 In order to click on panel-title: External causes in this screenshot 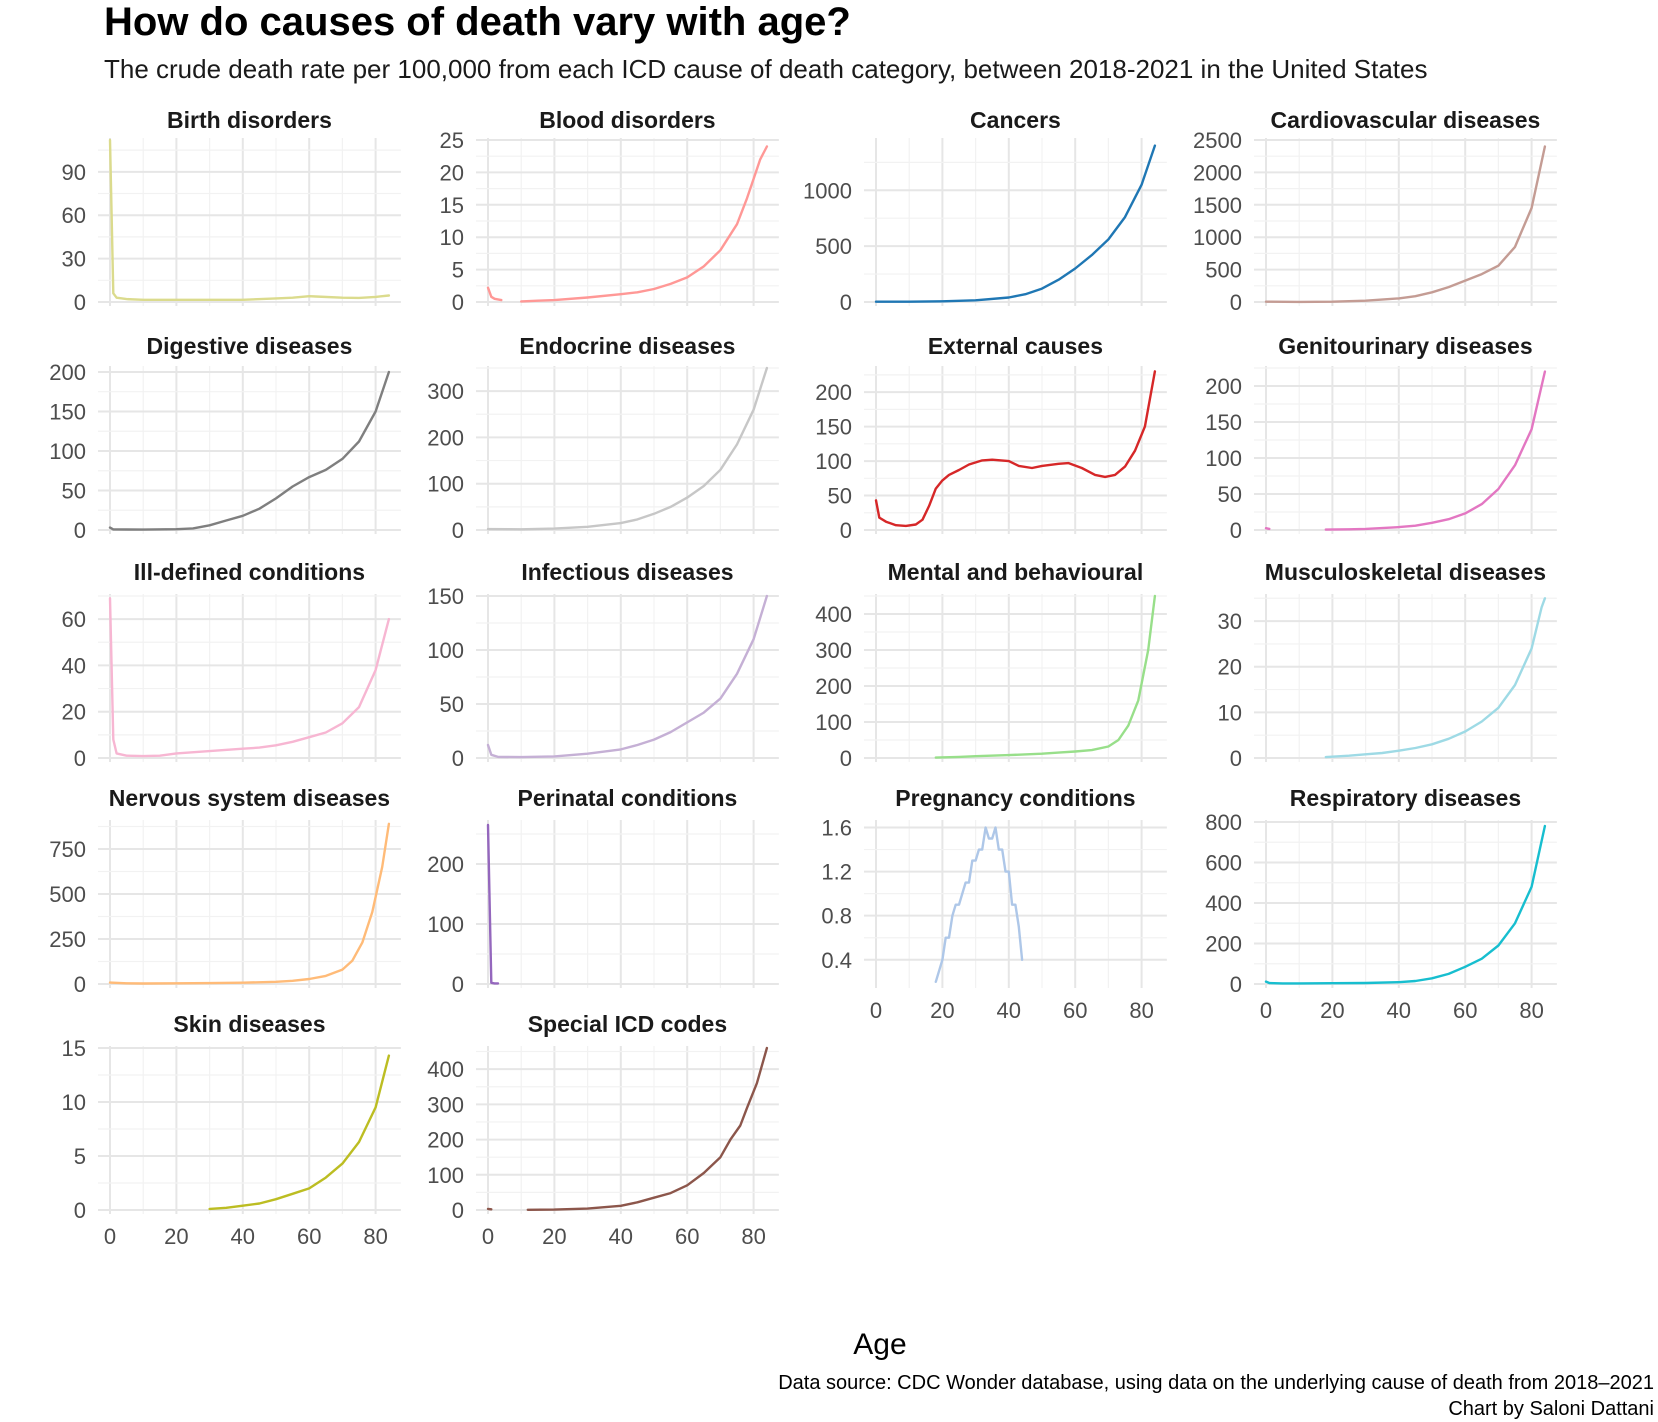, I will do `click(1015, 346)`.